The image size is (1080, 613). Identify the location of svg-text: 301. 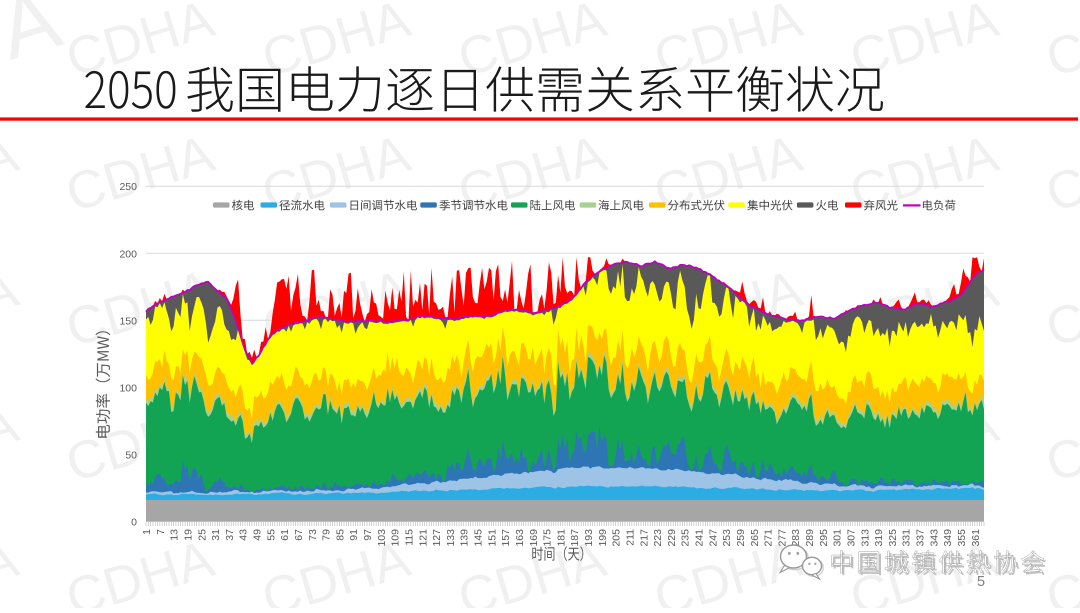
(838, 538).